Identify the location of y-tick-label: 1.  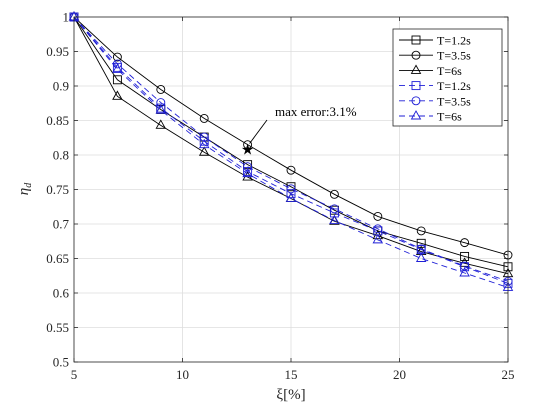
(66, 17).